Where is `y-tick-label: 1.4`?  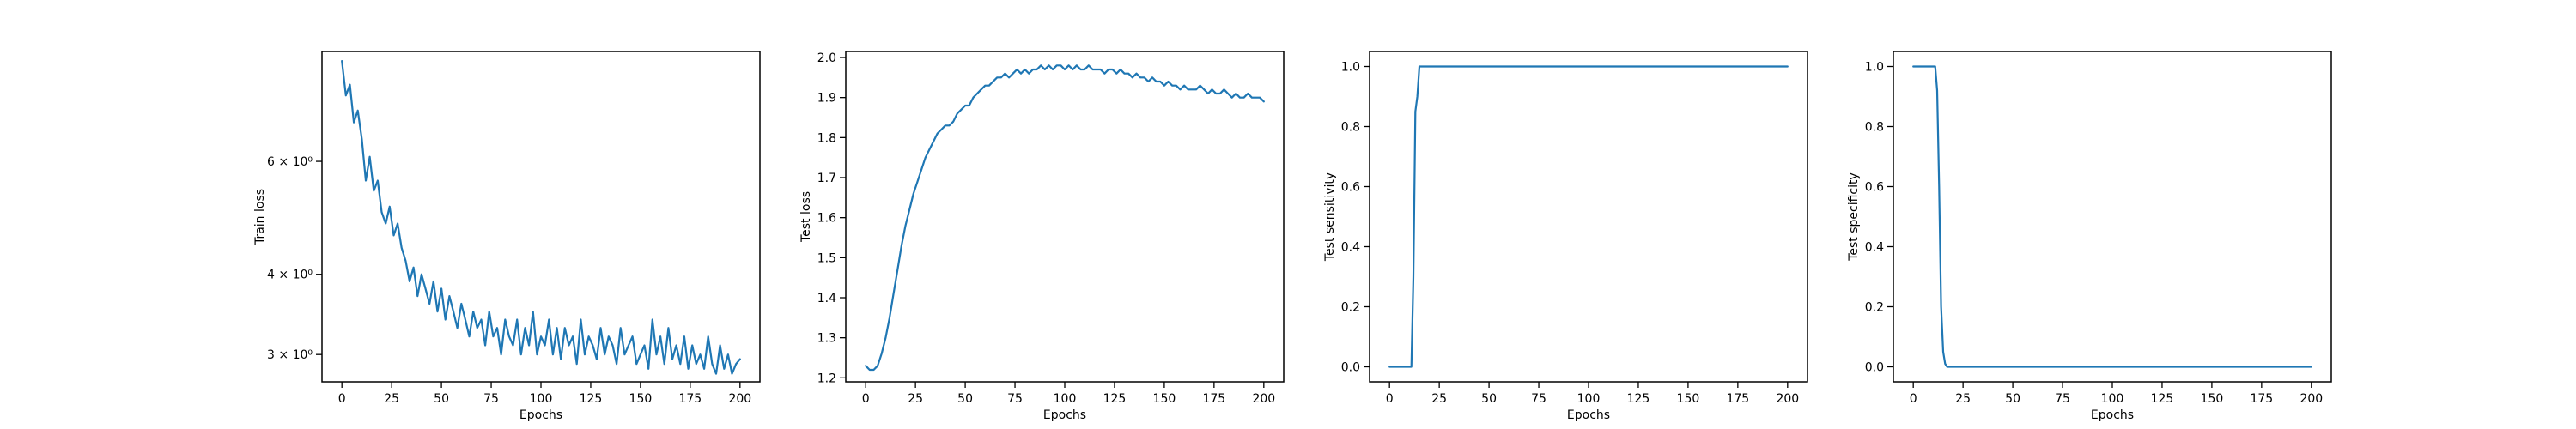
y-tick-label: 1.4 is located at coordinates (826, 298).